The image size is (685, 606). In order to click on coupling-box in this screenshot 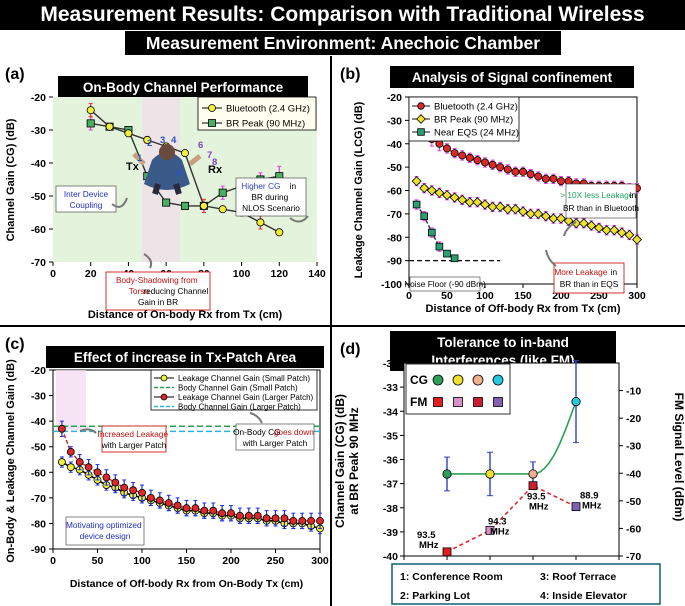, I will do `click(86, 199)`.